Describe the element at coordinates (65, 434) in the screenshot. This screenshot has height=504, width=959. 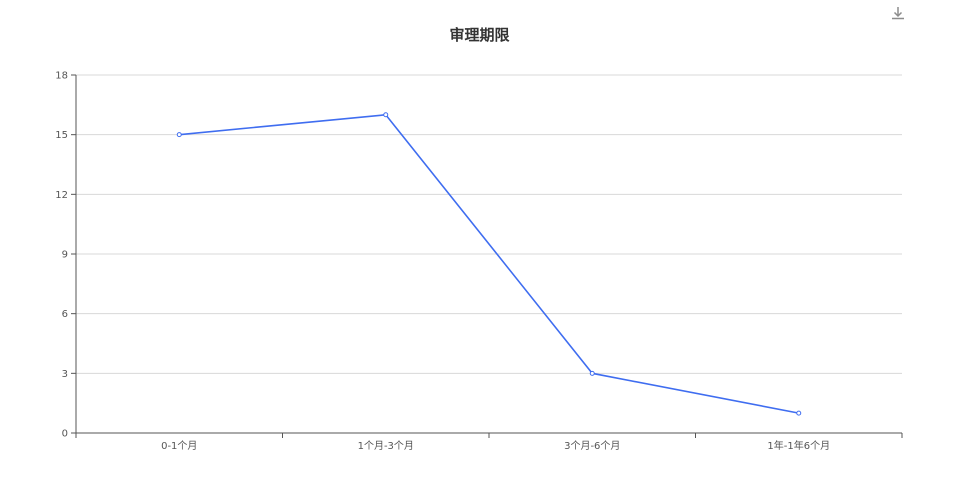
I see `y-tick-label: 0` at that location.